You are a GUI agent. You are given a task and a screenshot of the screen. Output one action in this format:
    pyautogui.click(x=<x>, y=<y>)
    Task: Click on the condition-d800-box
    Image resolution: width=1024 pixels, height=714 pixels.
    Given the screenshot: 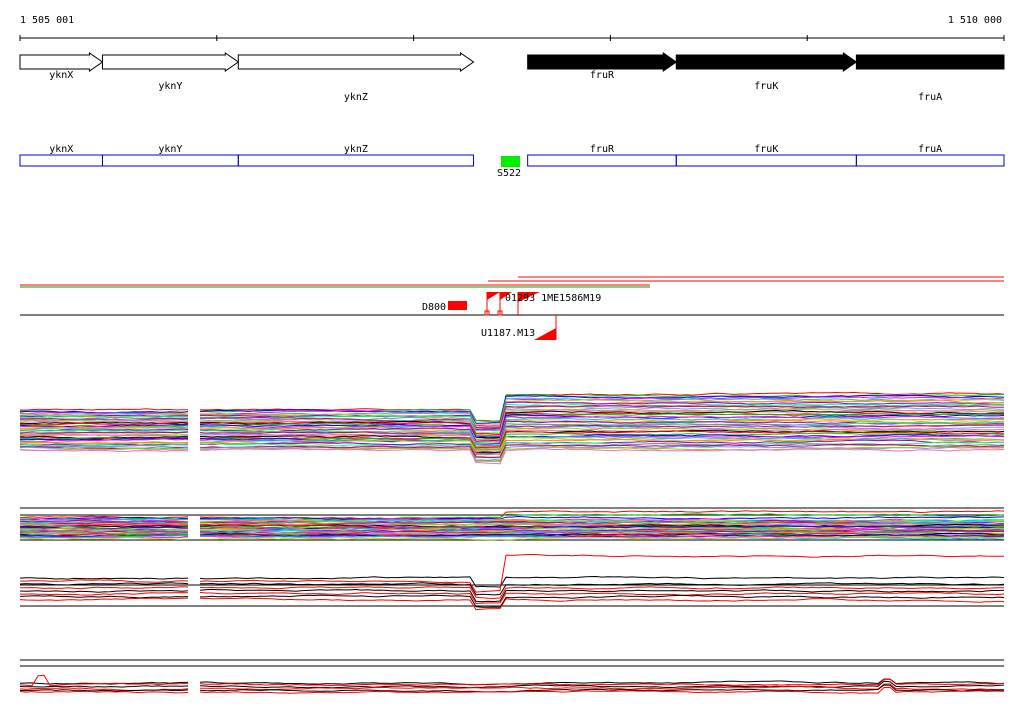 What is the action you would take?
    pyautogui.click(x=457, y=305)
    